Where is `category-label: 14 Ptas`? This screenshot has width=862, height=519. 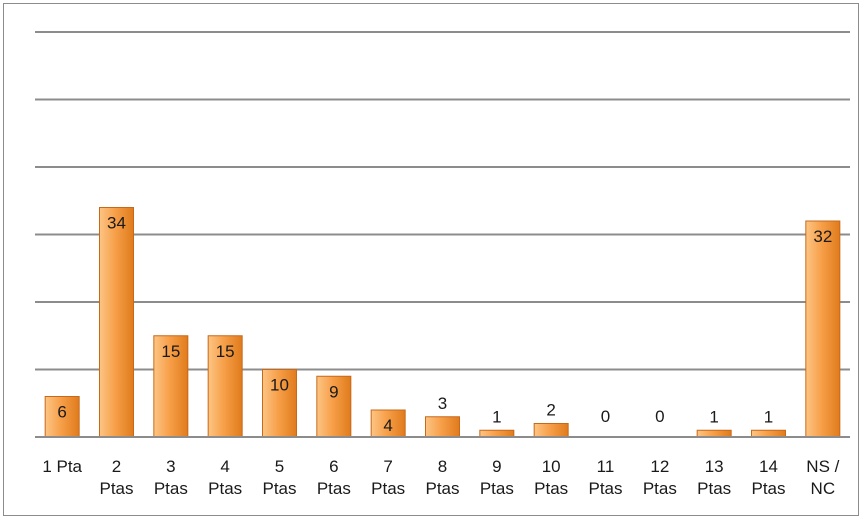 category-label: 14 Ptas is located at coordinates (768, 477).